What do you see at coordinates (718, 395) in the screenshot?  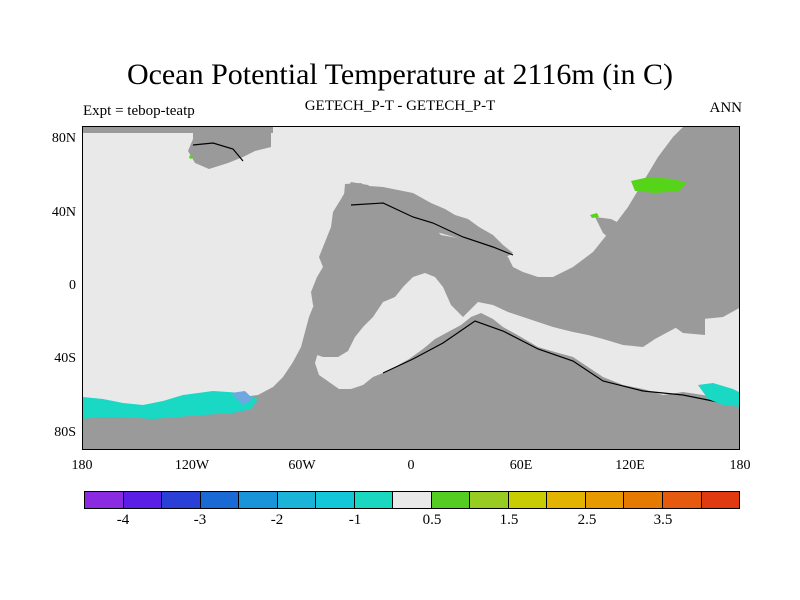 I see `cold-anomaly-region-east` at bounding box center [718, 395].